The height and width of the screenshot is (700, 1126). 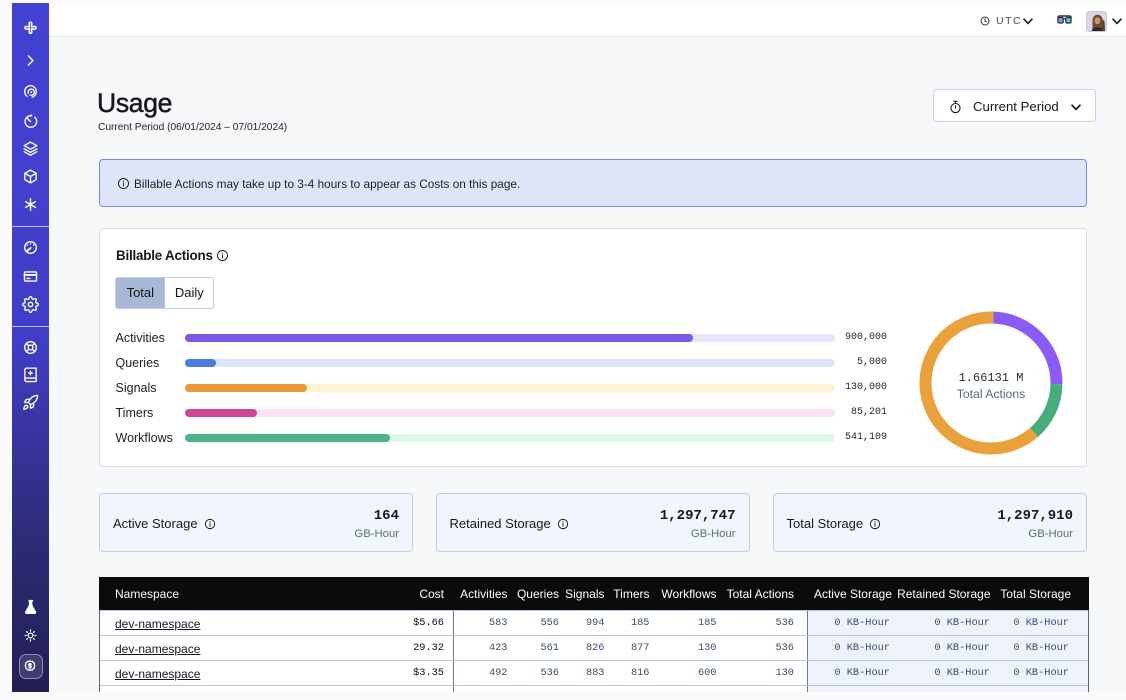 I want to click on svg-text: Total Actions, so click(x=991, y=394).